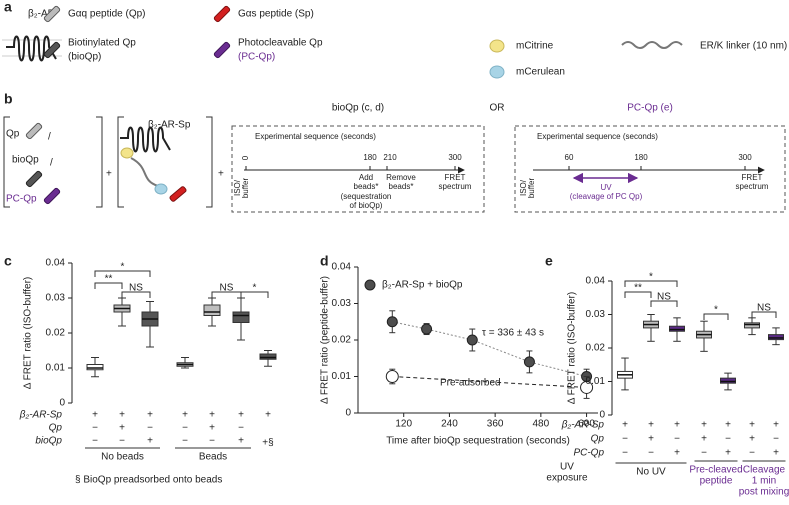 The width and height of the screenshot is (789, 505). I want to click on citrine, so click(127, 153).